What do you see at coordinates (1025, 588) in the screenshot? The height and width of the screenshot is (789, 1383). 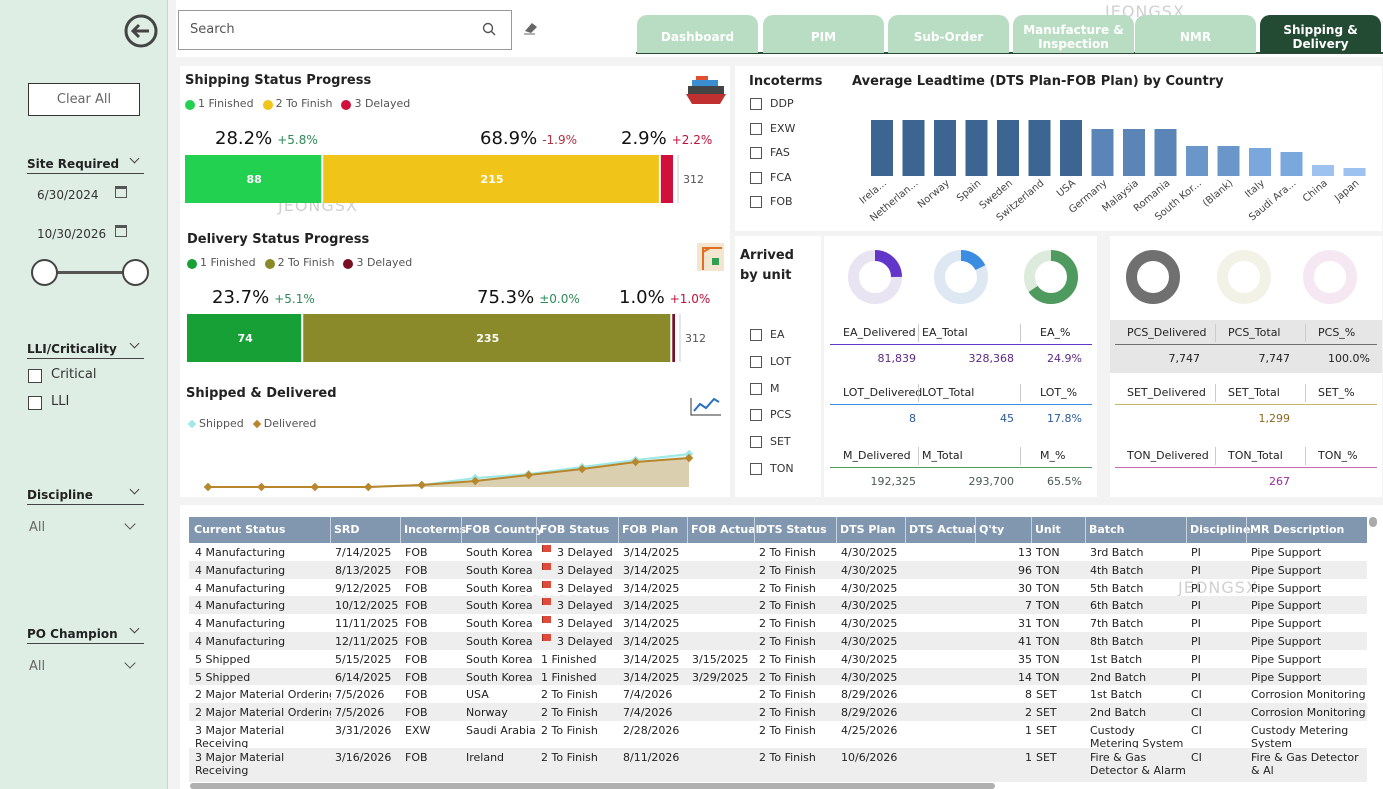 I see `table-cell: 30` at bounding box center [1025, 588].